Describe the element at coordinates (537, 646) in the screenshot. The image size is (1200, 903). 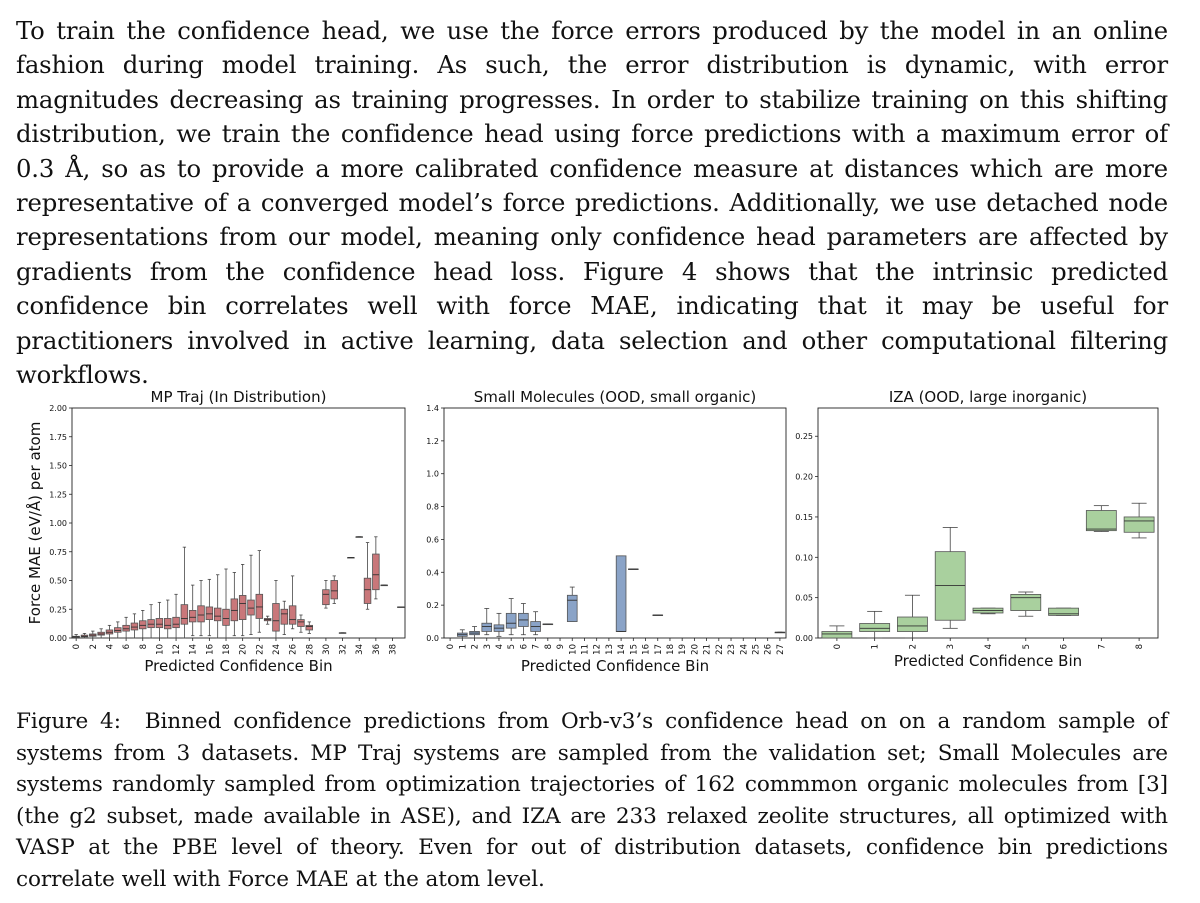
I see `small-molecules-x-tick-label: 7` at that location.